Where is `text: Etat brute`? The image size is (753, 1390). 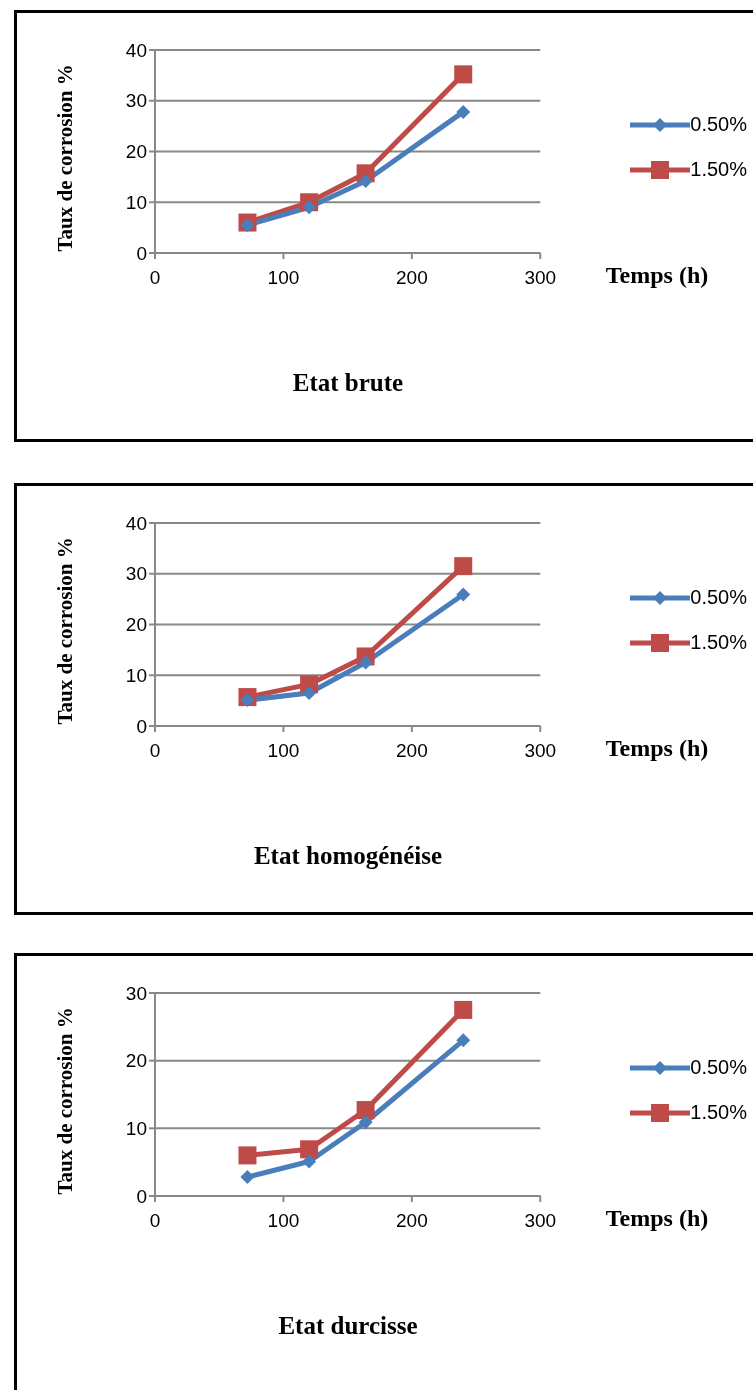
text: Etat brute is located at coordinates (348, 382).